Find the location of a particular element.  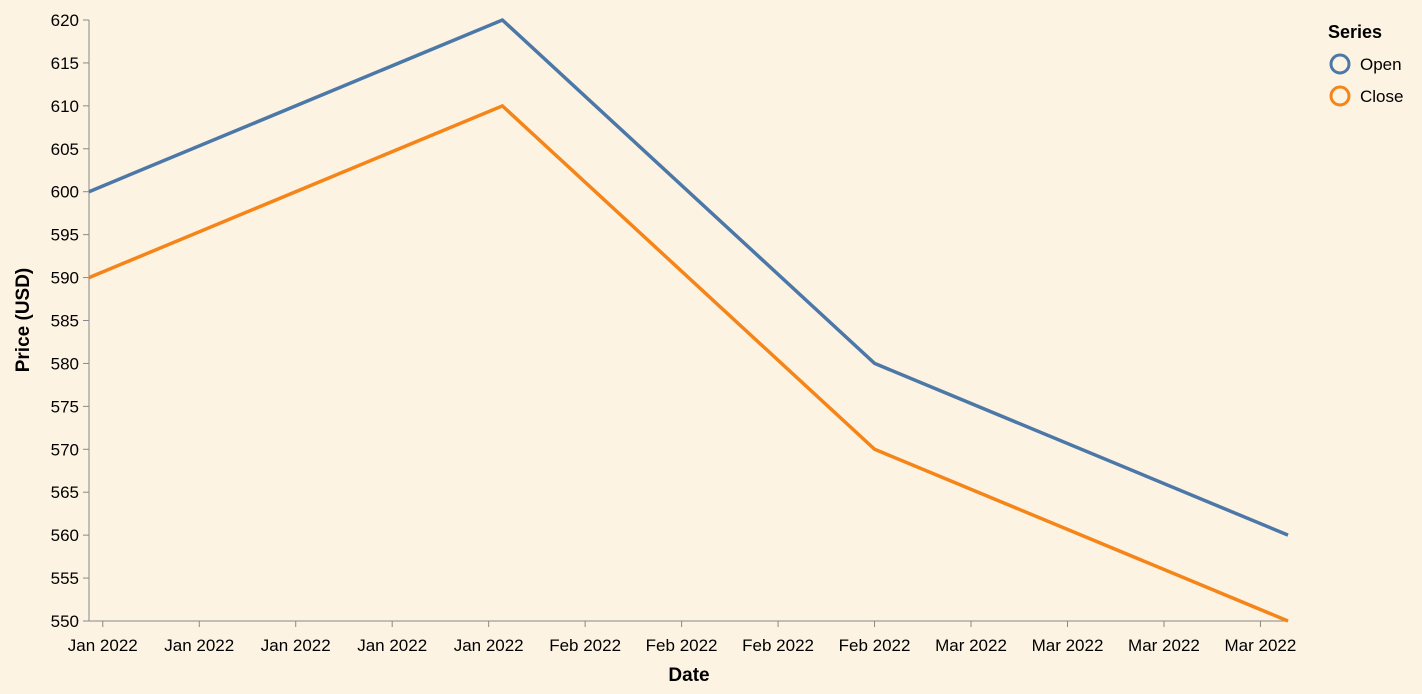

y-tick-label: 575 is located at coordinates (65, 406).